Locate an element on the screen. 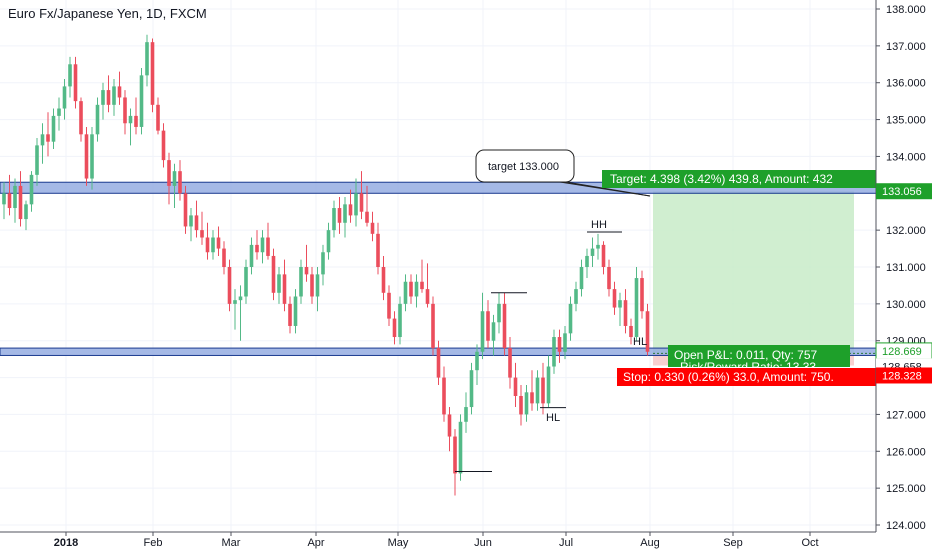 The height and width of the screenshot is (550, 932). open-pnl-label: Open P&L: 0.011, Qty: 757 is located at coordinates (746, 355).